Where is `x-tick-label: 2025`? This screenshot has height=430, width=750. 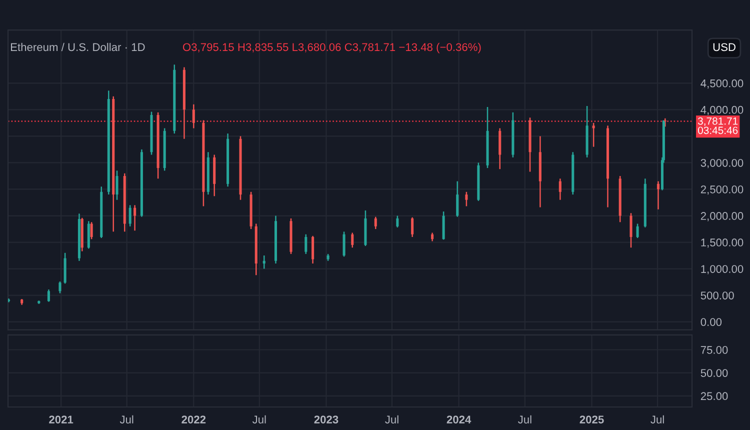 x-tick-label: 2025 is located at coordinates (592, 420).